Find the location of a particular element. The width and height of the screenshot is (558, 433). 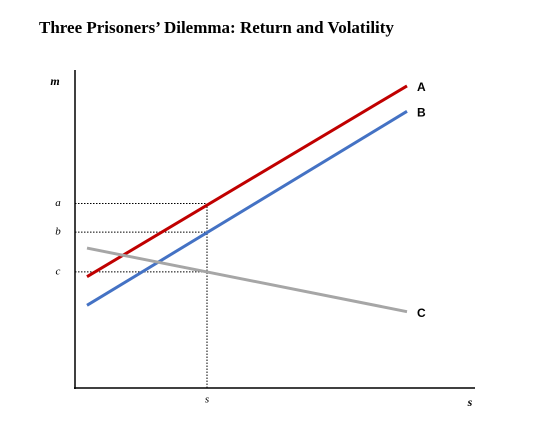

series-label: A is located at coordinates (421, 87).